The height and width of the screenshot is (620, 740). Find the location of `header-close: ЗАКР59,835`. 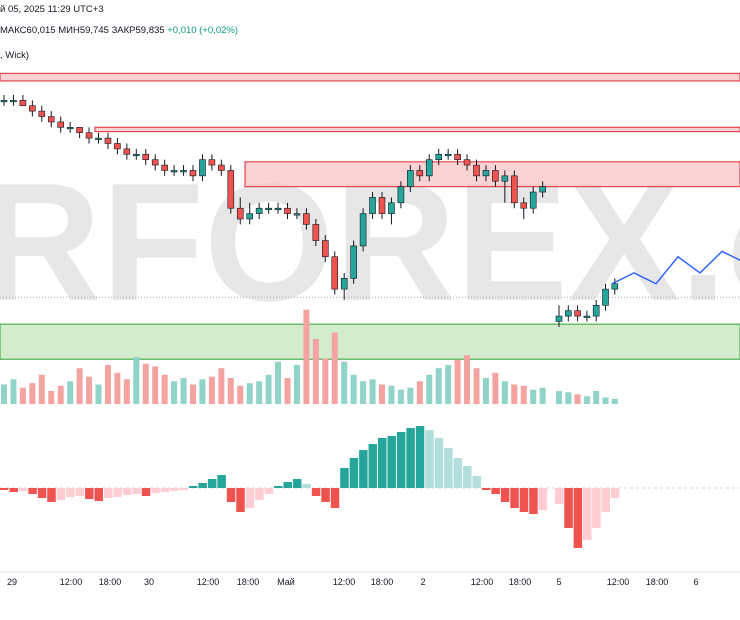

header-close: ЗАКР59,835 is located at coordinates (138, 30).